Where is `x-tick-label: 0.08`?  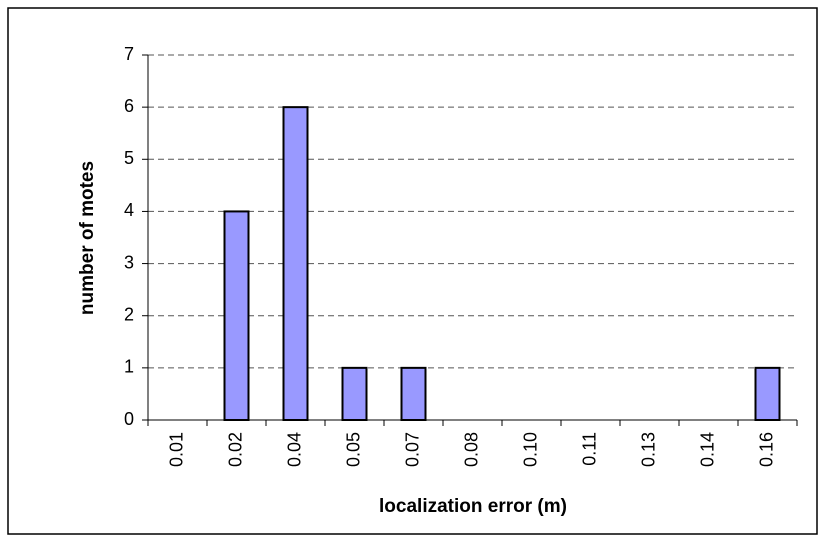
x-tick-label: 0.08 is located at coordinates (471, 449).